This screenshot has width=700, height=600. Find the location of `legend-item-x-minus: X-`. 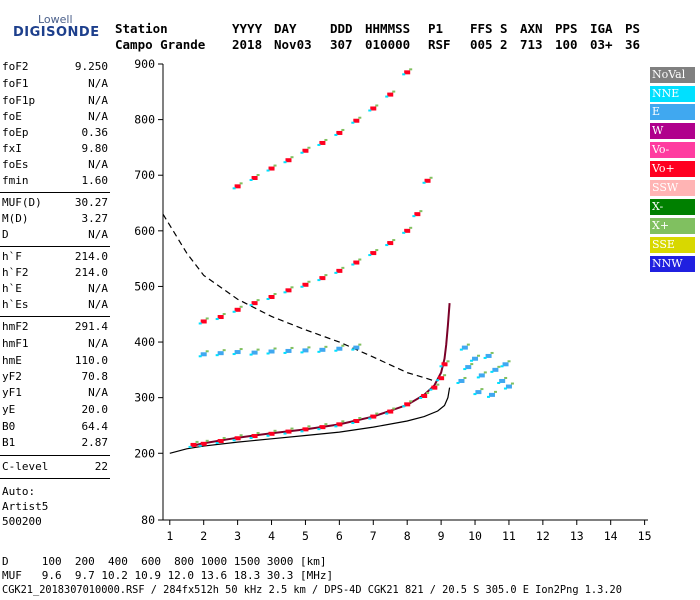

legend-item-x-minus: X- is located at coordinates (672, 207).